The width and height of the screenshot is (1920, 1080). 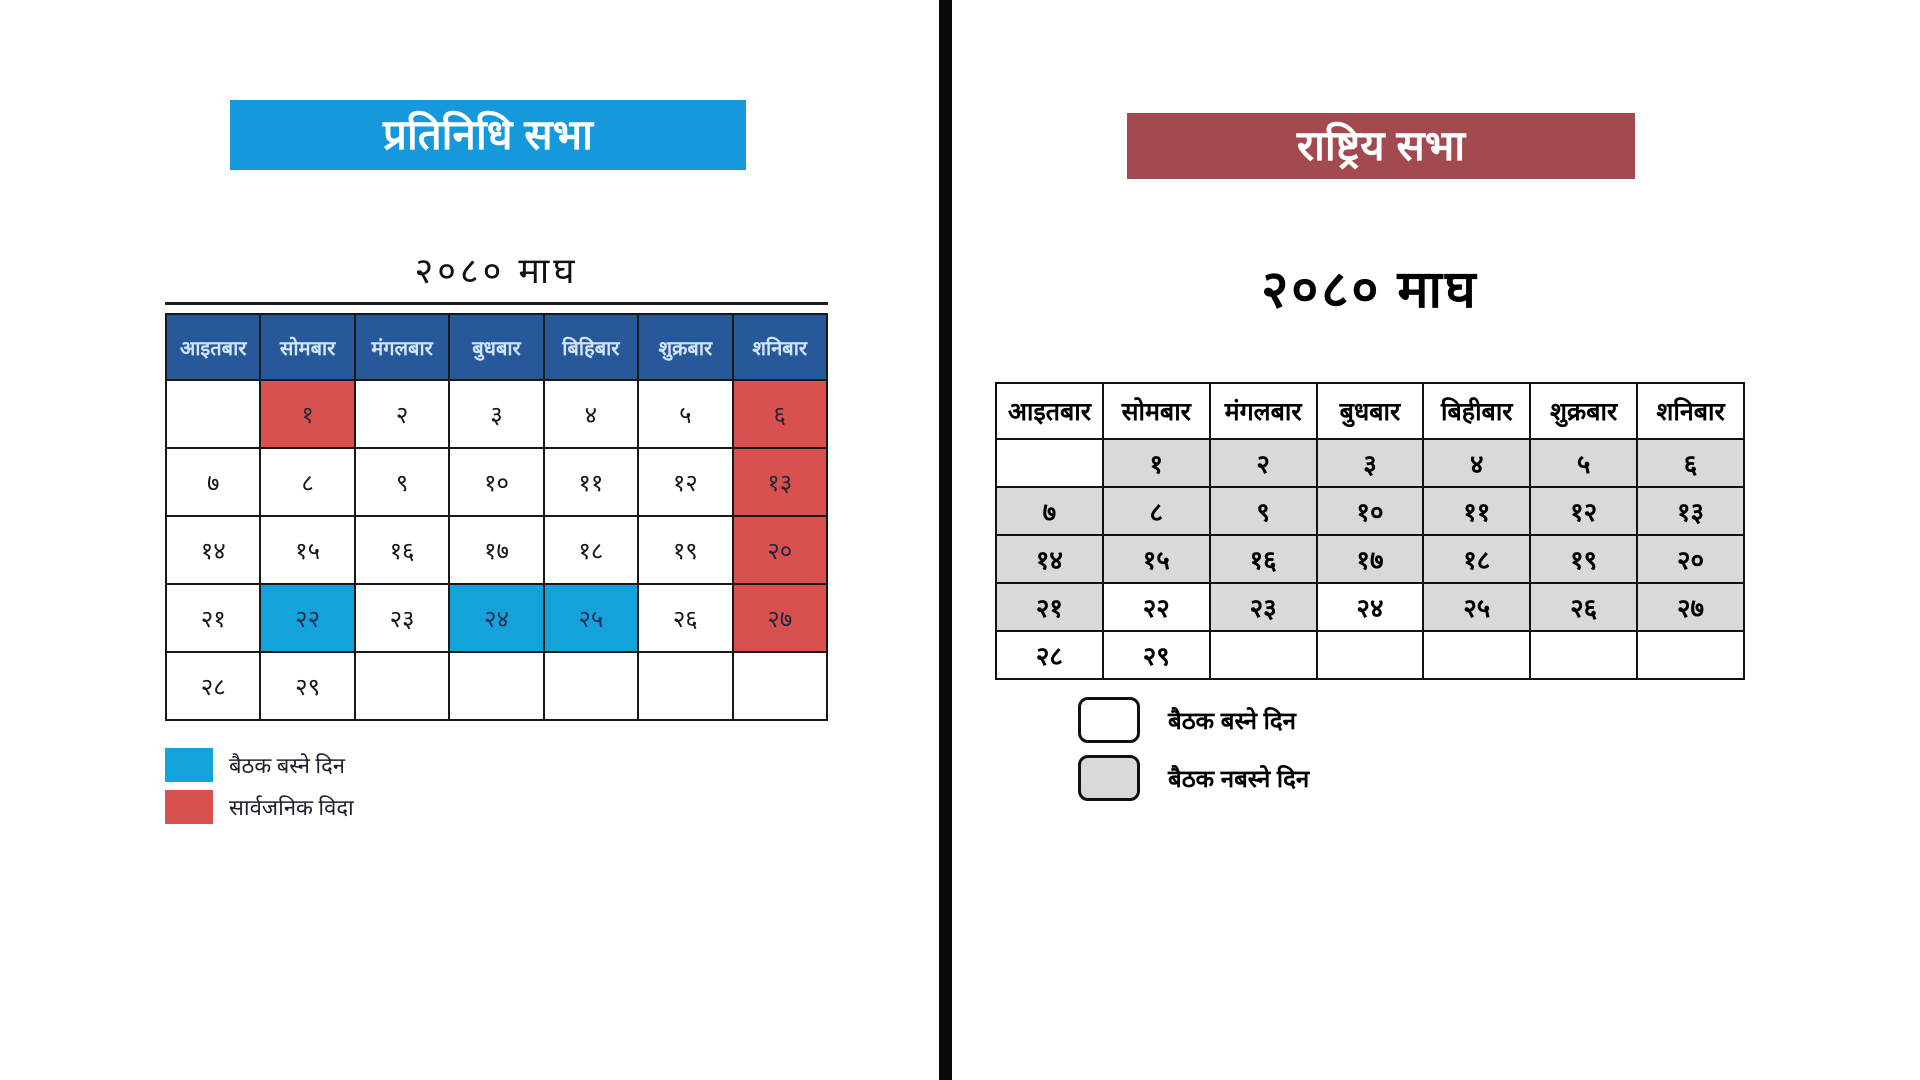 I want to click on day-cell-off: ३, so click(x=1370, y=463).